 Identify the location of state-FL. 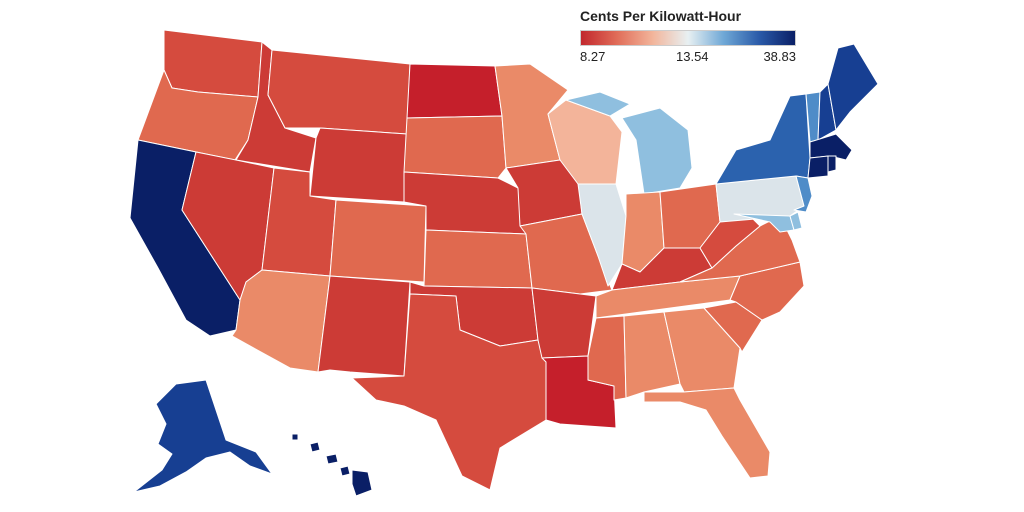
(707, 433).